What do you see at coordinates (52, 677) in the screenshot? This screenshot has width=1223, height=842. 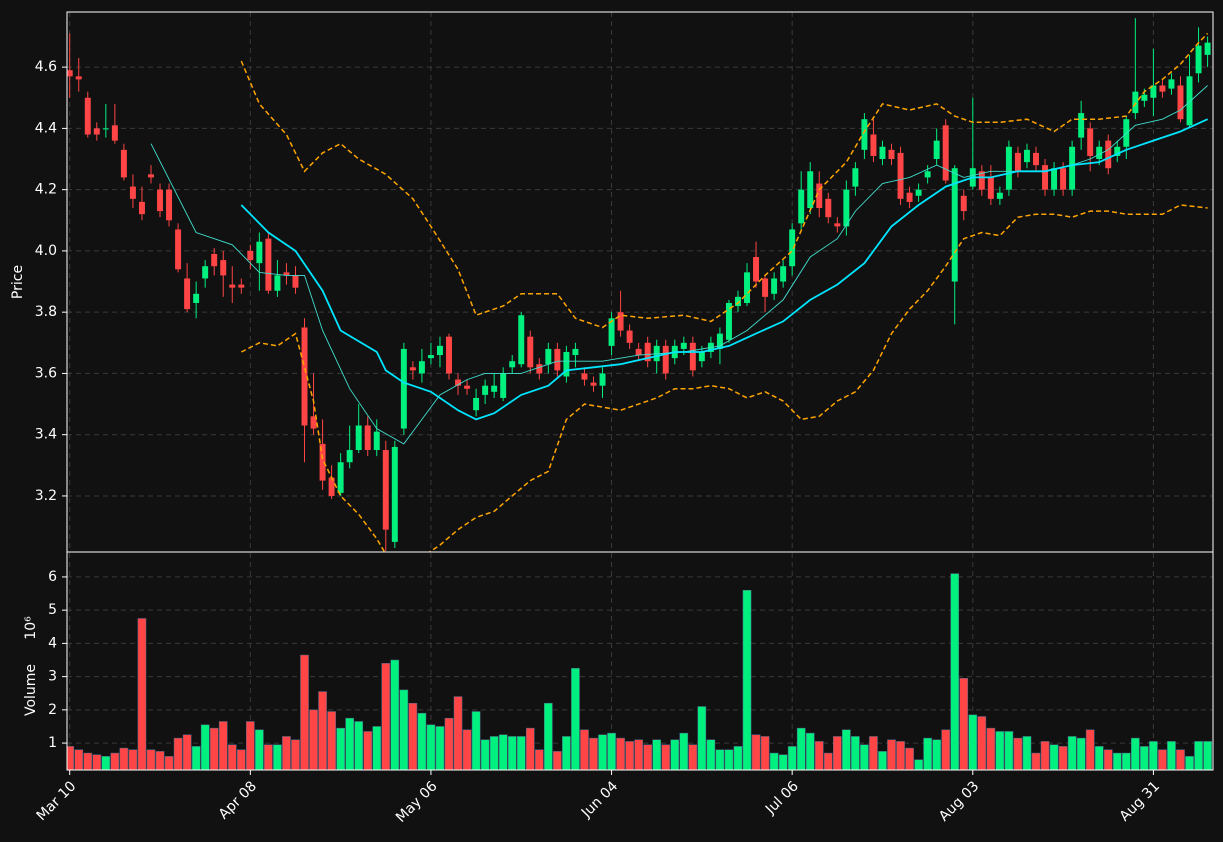 I see `y-tick-label: 3` at bounding box center [52, 677].